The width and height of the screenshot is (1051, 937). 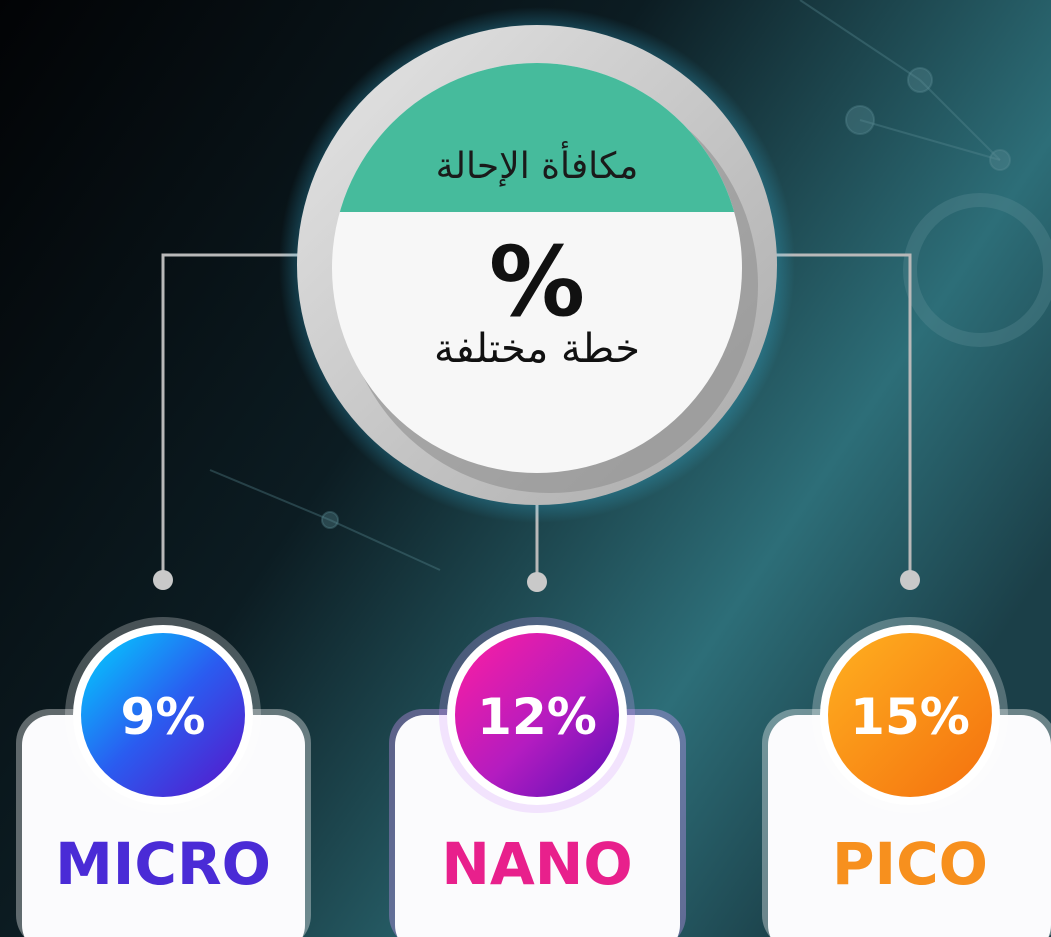 I want to click on connector-dots, so click(x=536, y=581).